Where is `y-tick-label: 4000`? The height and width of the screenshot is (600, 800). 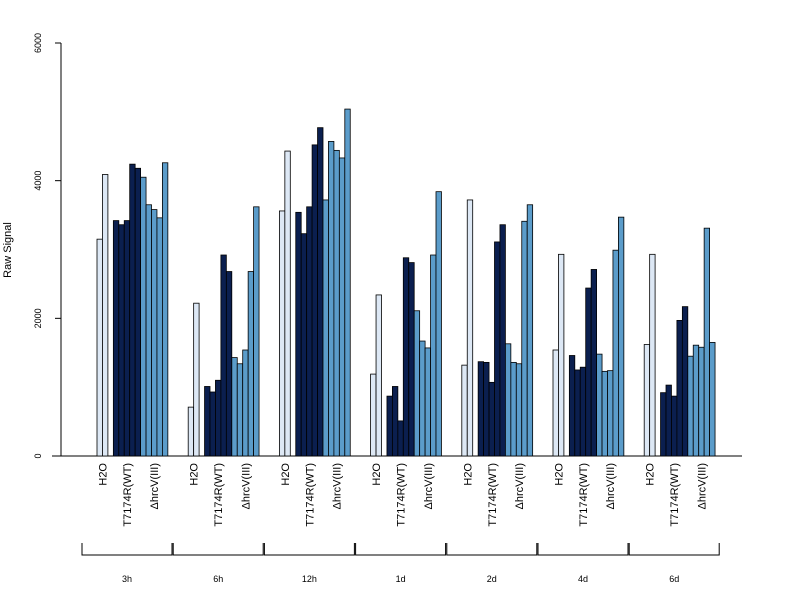
y-tick-label: 4000 is located at coordinates (38, 181).